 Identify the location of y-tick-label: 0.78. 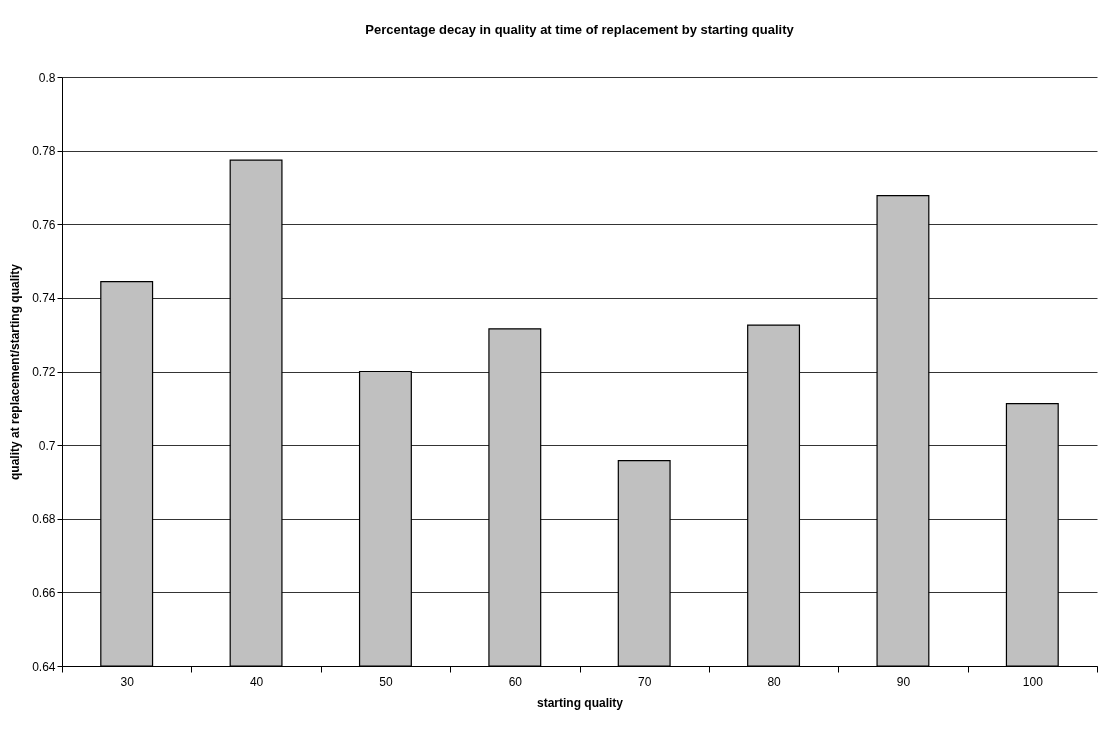
(44, 151).